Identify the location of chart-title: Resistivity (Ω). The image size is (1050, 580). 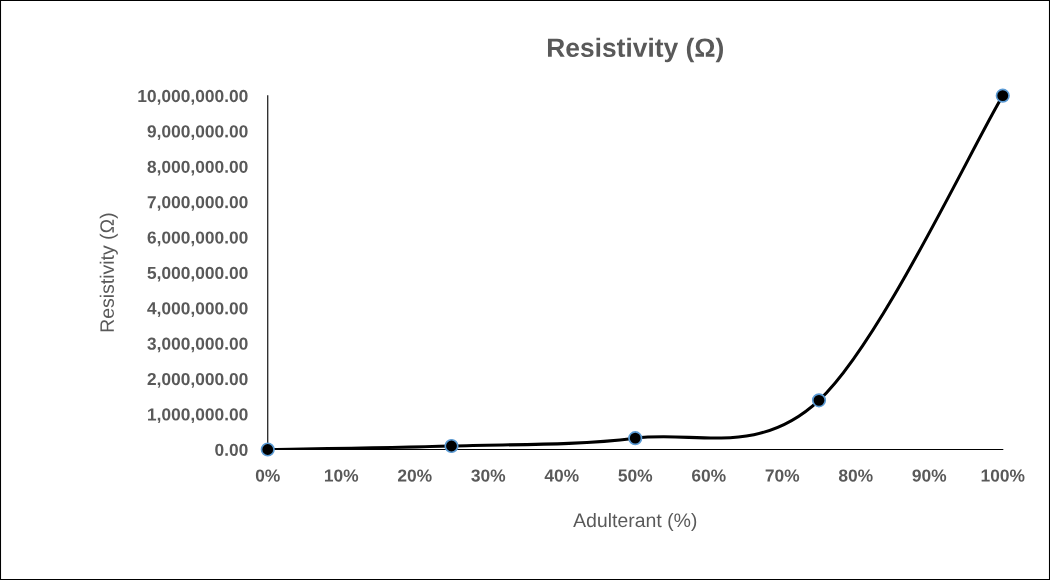
(635, 50).